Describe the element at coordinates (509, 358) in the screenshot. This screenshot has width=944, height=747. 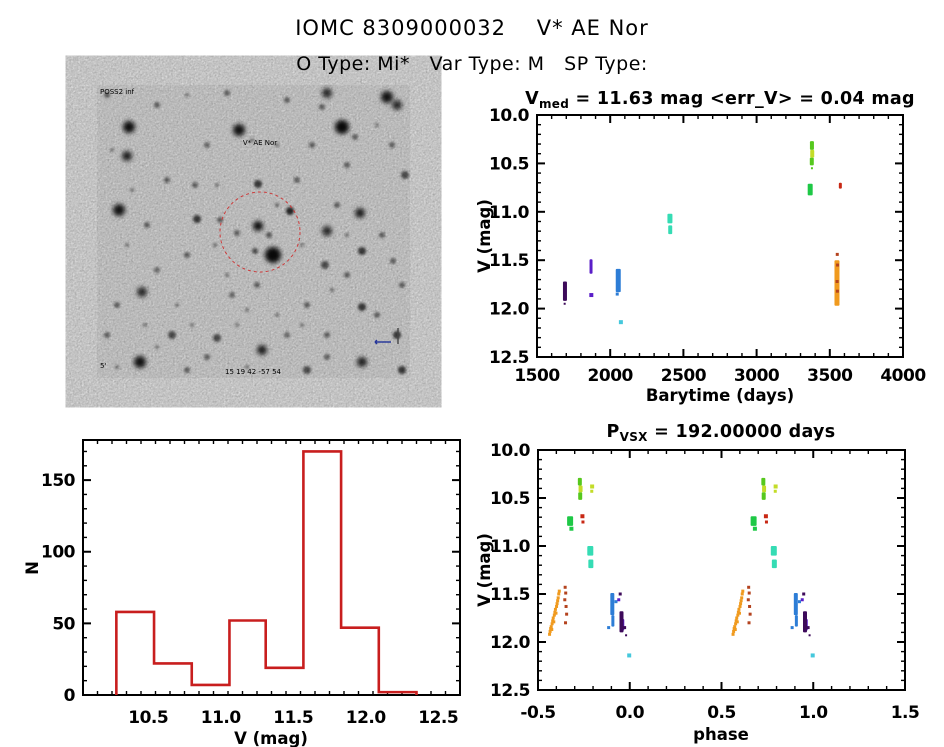
I see `y-tick-label: 12.5` at that location.